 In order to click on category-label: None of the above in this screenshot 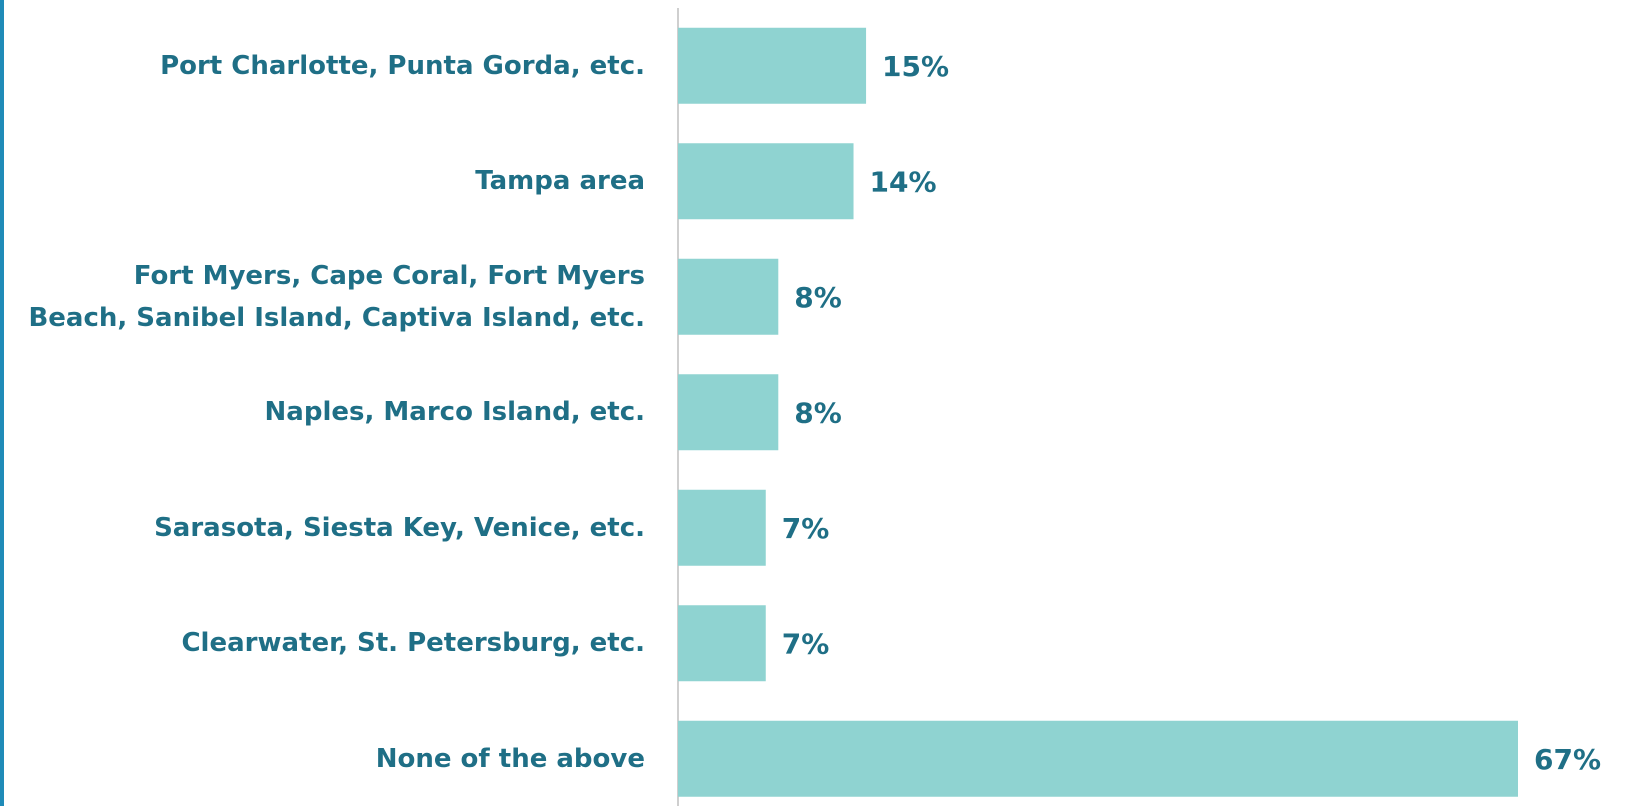, I will do `click(510, 758)`.